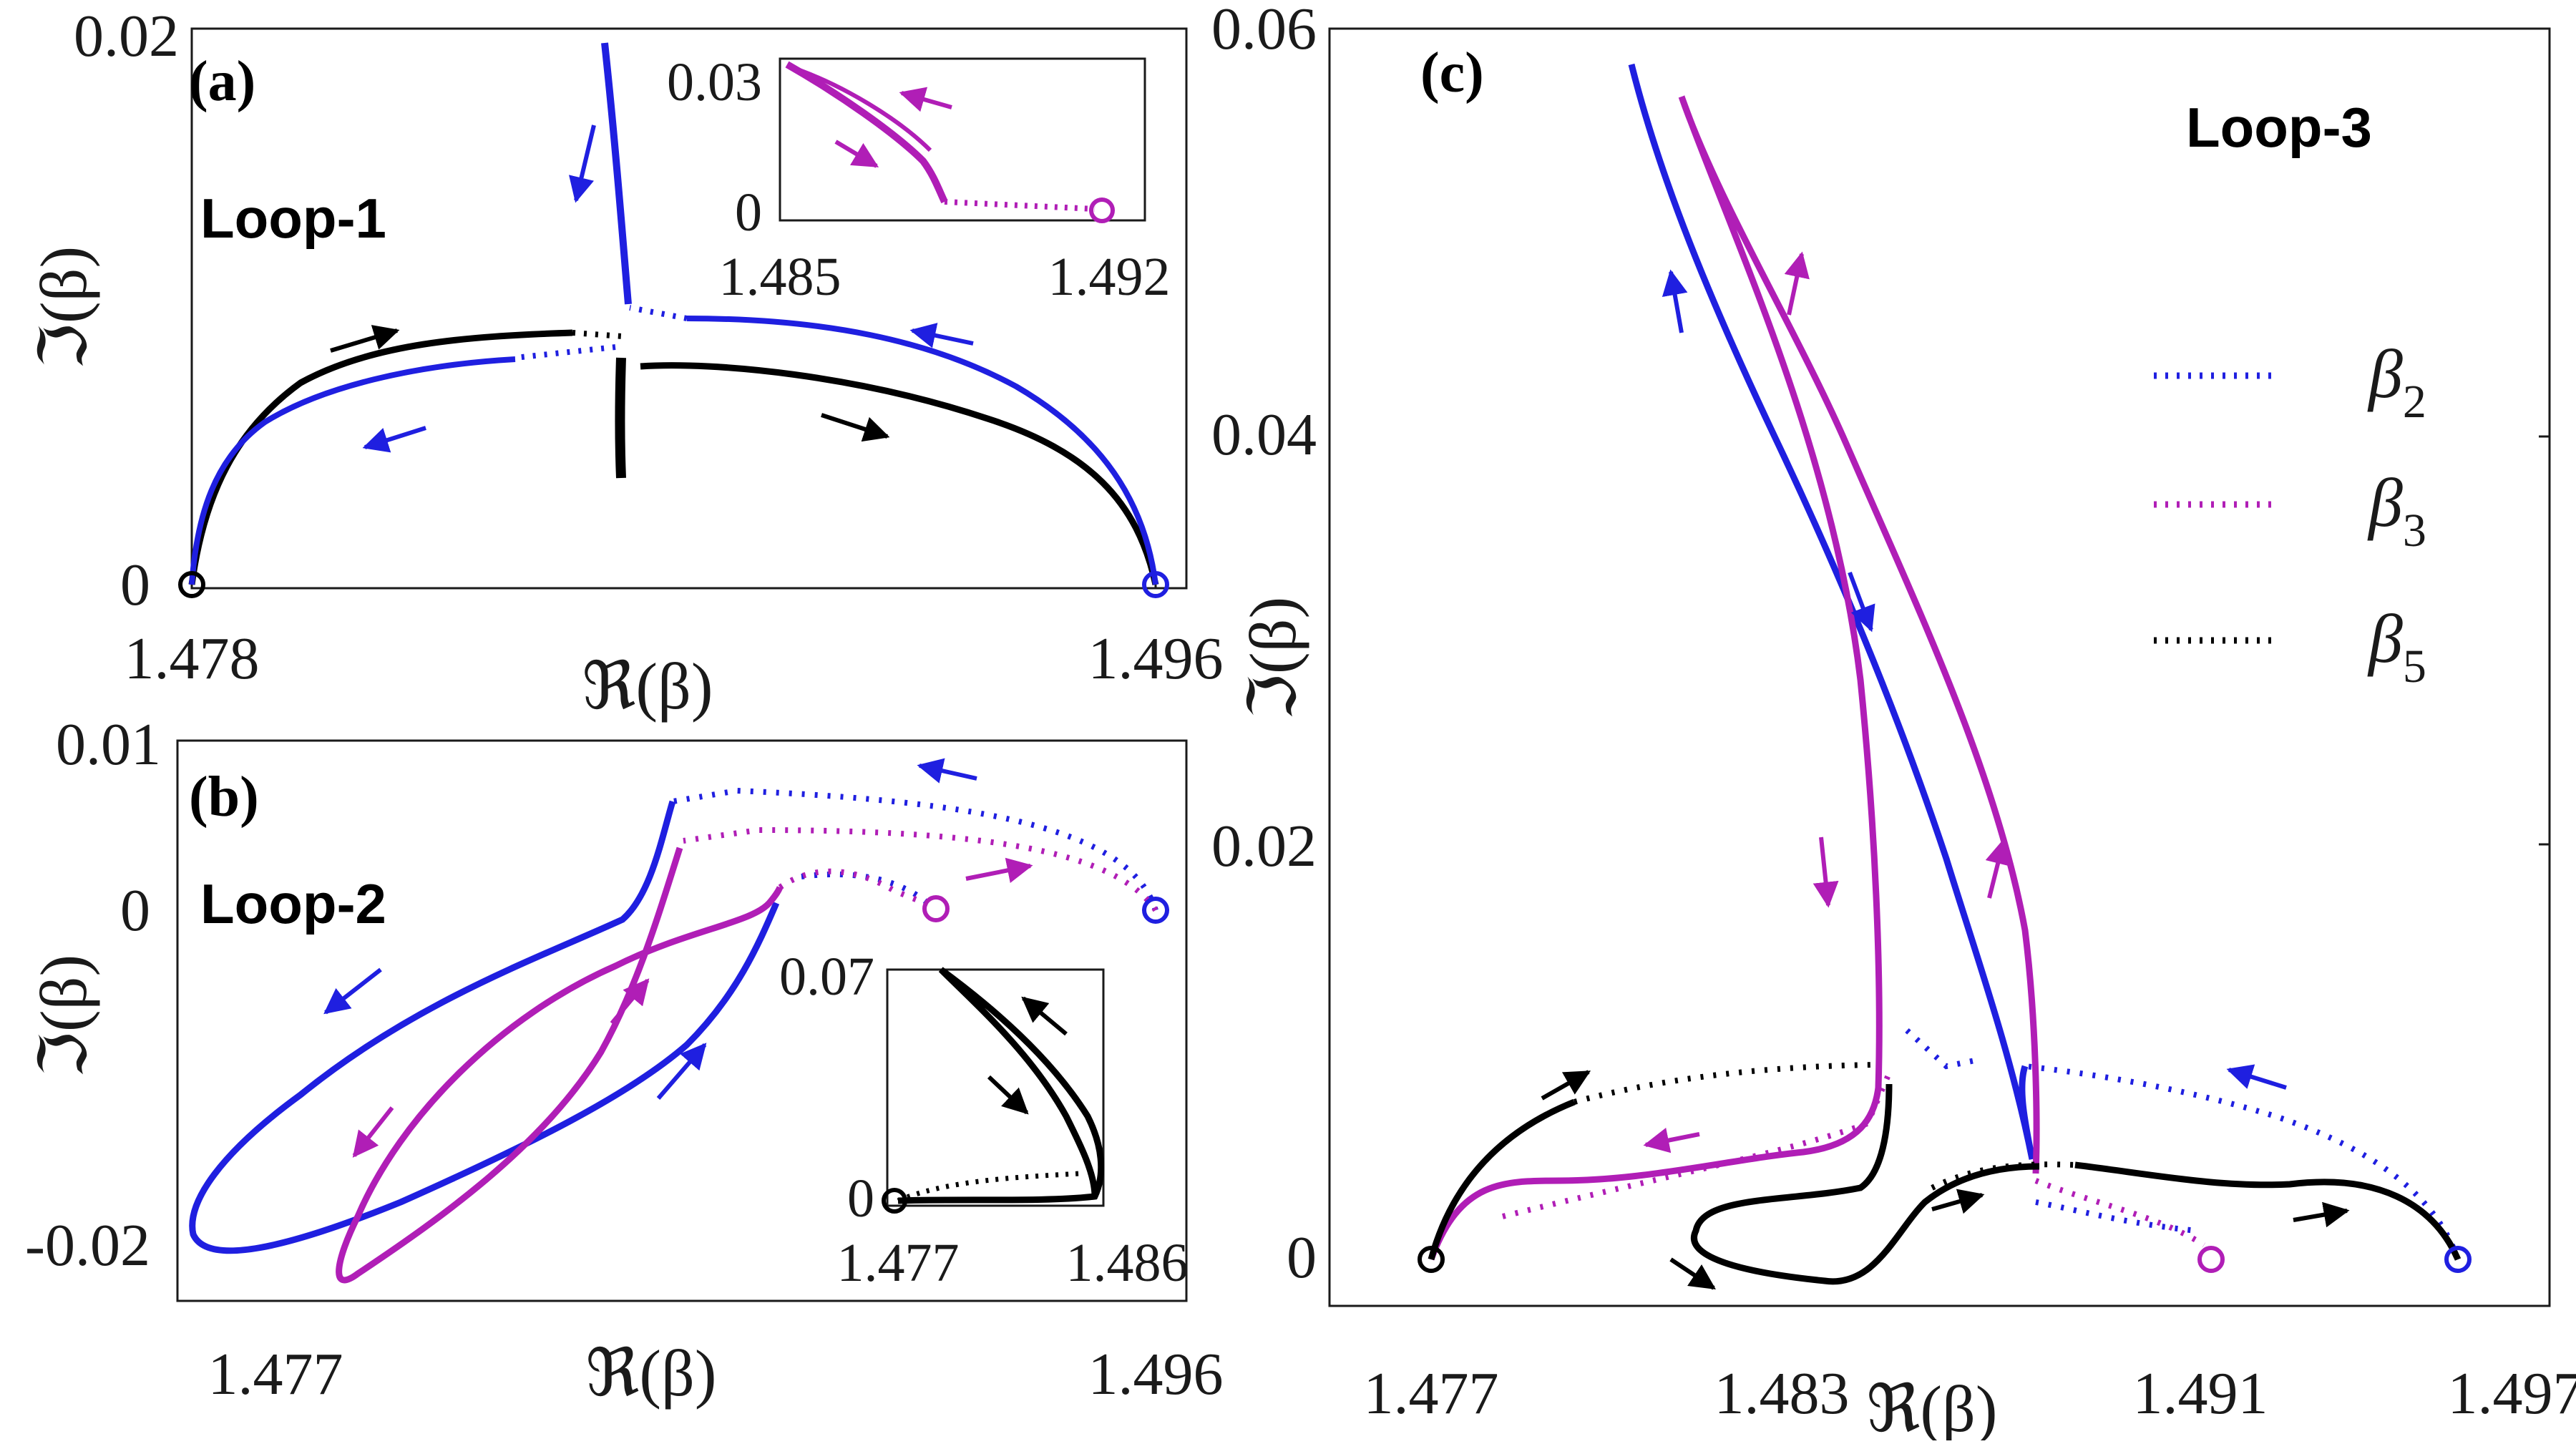 The image size is (2576, 1444). What do you see at coordinates (1302, 1258) in the screenshot?
I see `panel-c-ytick-label: 0` at bounding box center [1302, 1258].